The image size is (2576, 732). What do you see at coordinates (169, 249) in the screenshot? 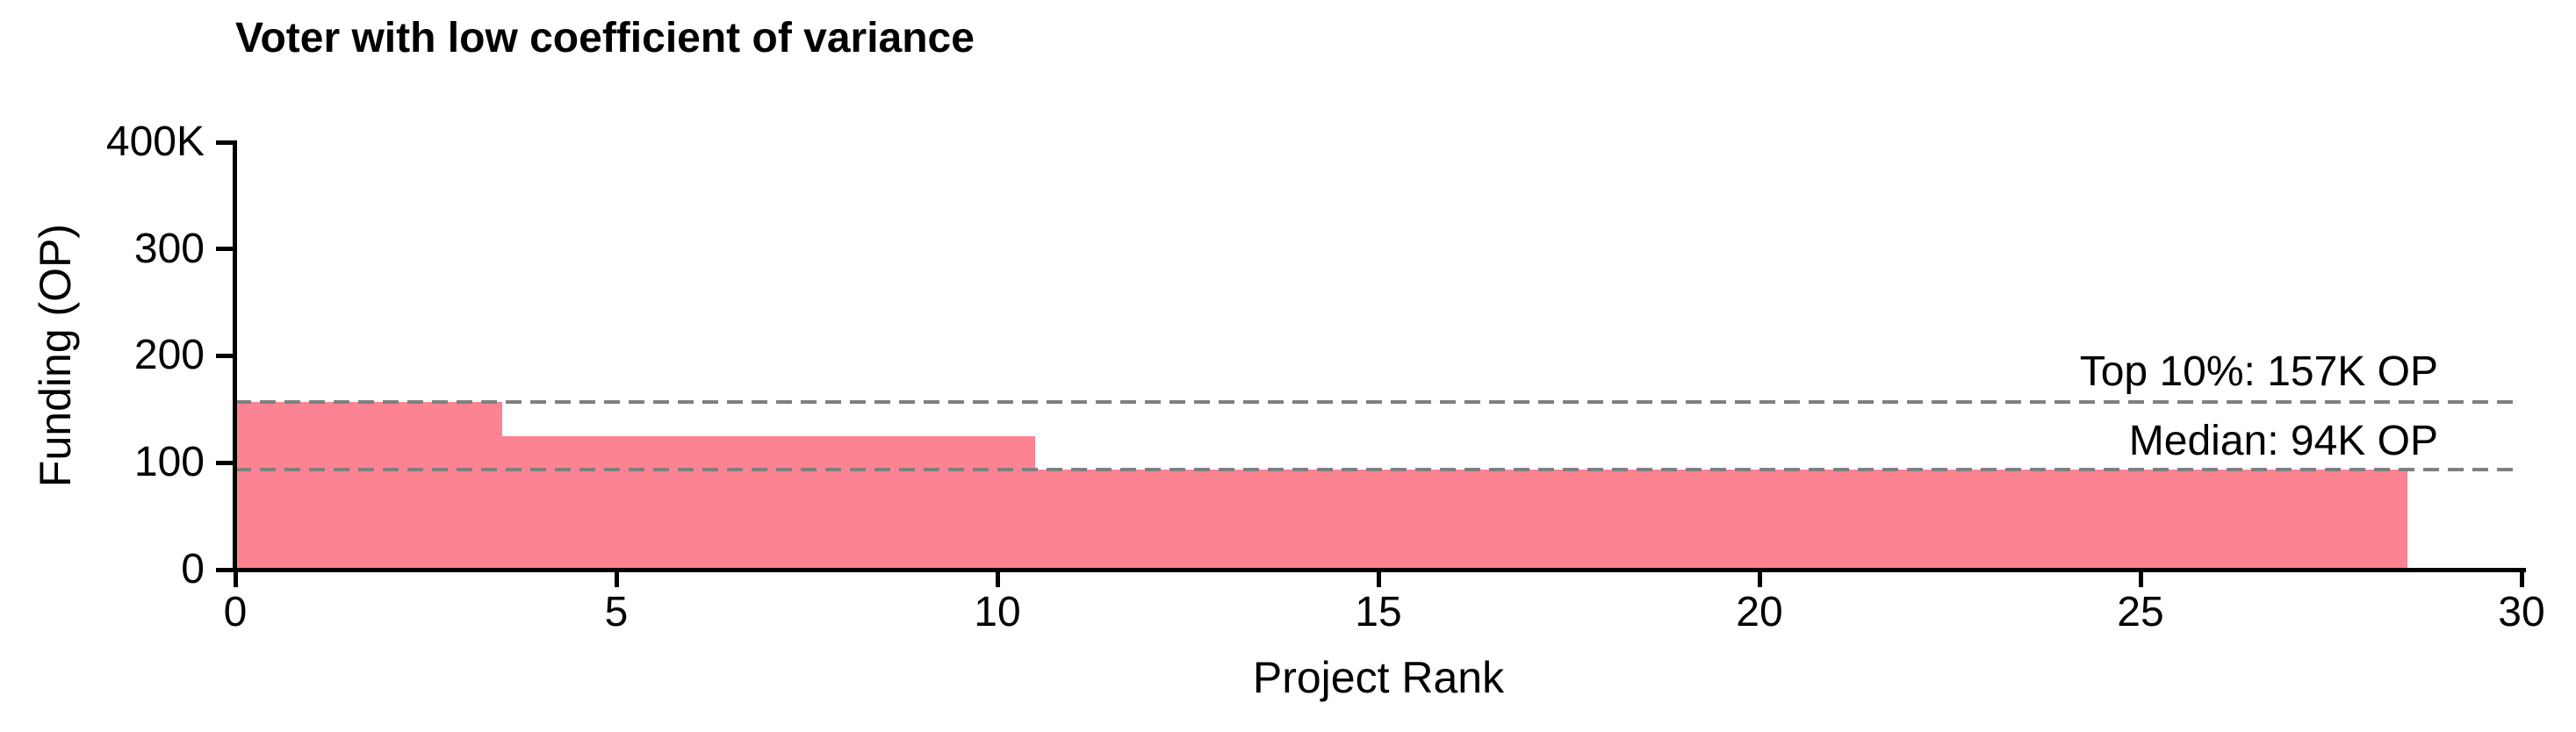
I see `y-tick-label-300: 300` at bounding box center [169, 249].